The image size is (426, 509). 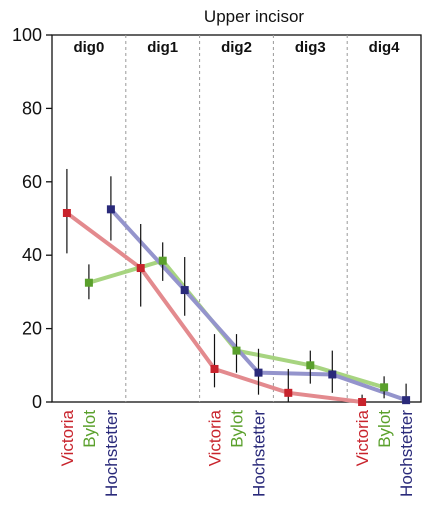 I want to click on y-tick-label: 80, so click(x=32, y=108).